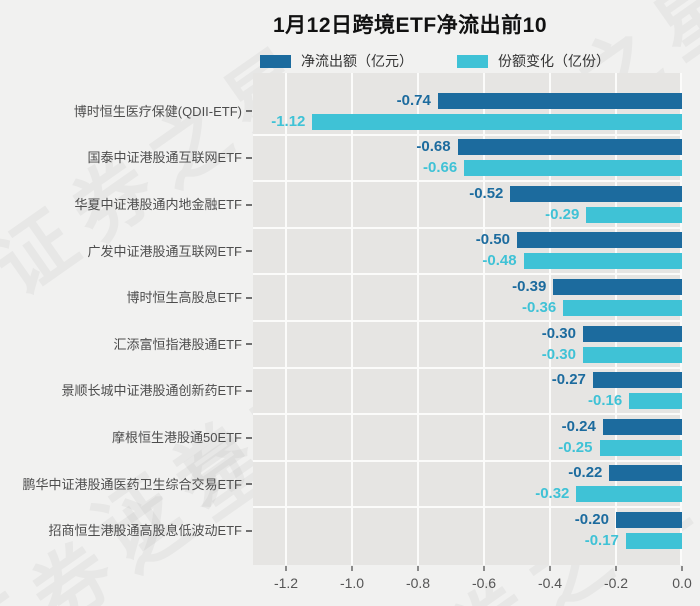  What do you see at coordinates (591, 519) in the screenshot?
I see `bar-value-label: -0.20` at bounding box center [591, 519].